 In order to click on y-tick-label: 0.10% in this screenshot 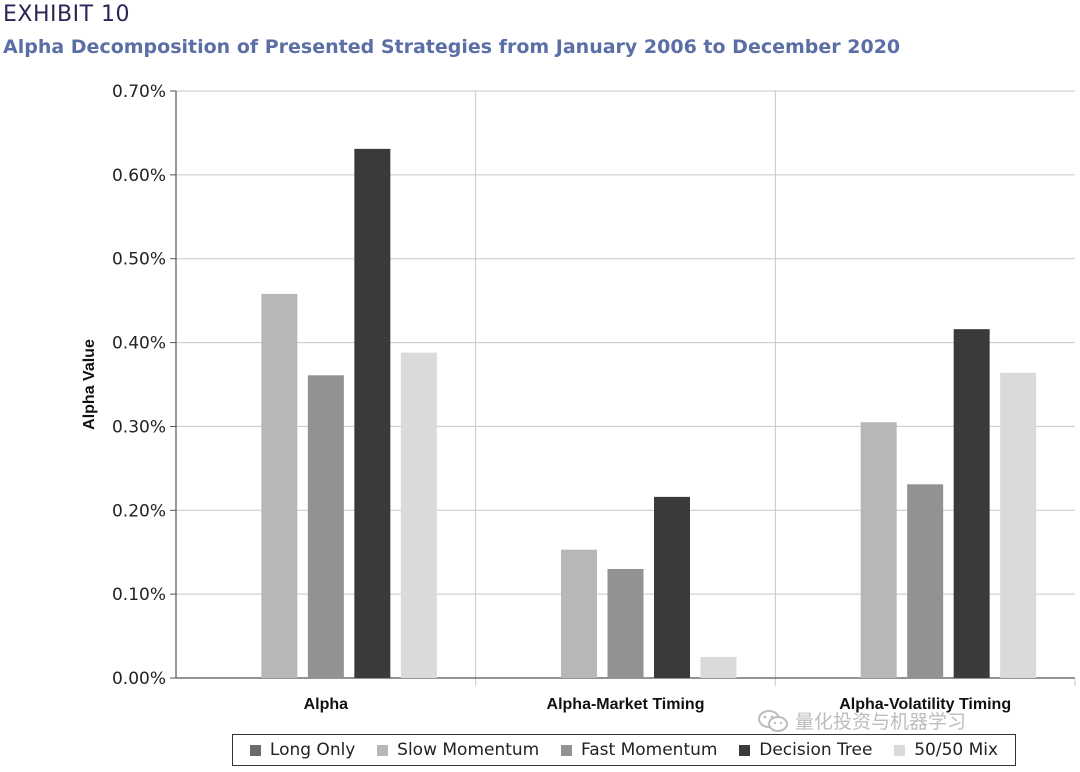, I will do `click(139, 595)`.